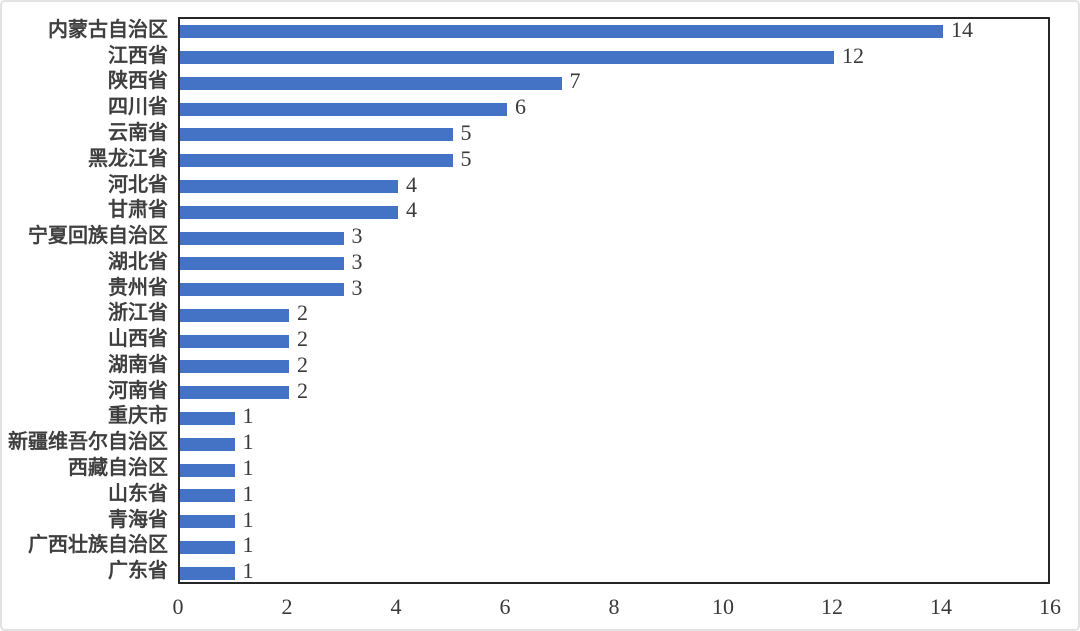 This screenshot has width=1080, height=631. What do you see at coordinates (614, 606) in the screenshot?
I see `x-tick-label: 8` at bounding box center [614, 606].